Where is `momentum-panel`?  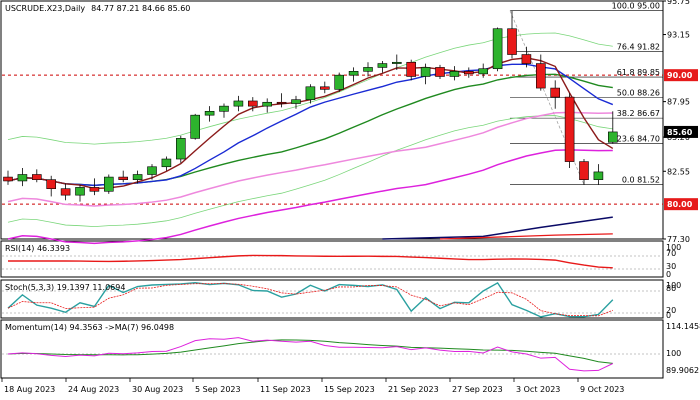
momentum-panel is located at coordinates (332, 349).